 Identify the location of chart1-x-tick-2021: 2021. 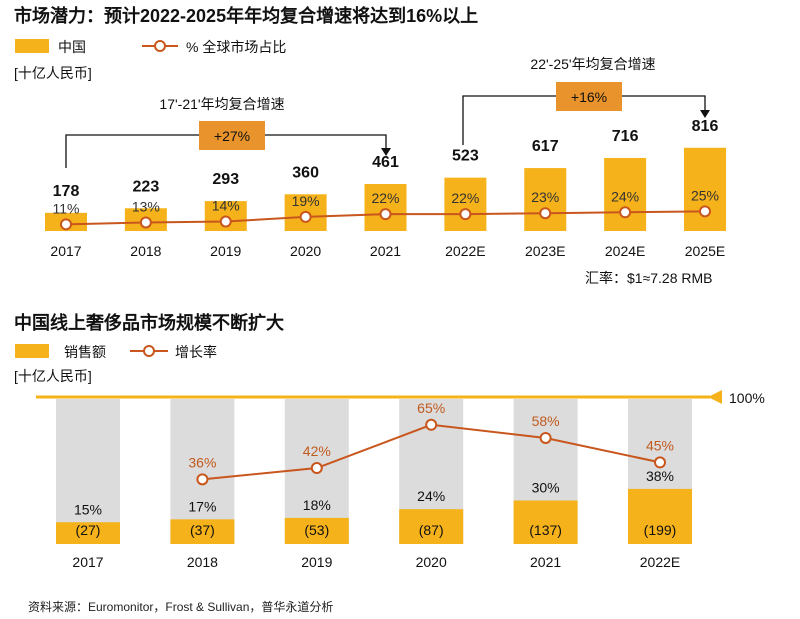
(385, 251).